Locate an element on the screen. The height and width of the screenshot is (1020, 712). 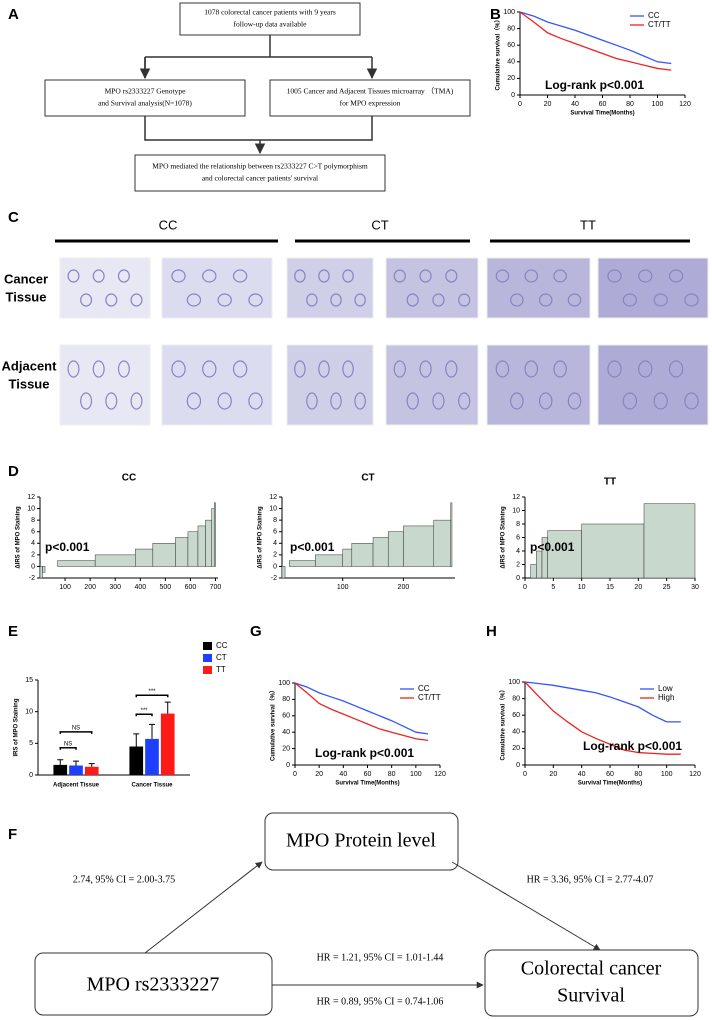
row-label: Cancer is located at coordinates (26, 278).